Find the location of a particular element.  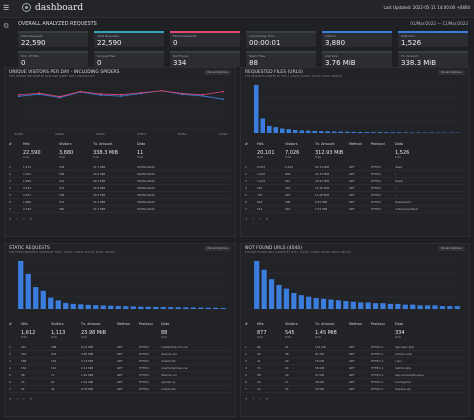

table-row: 3 1,895 321 29.3 MiB 03/Mar/2022 is located at coordinates (120, 182).